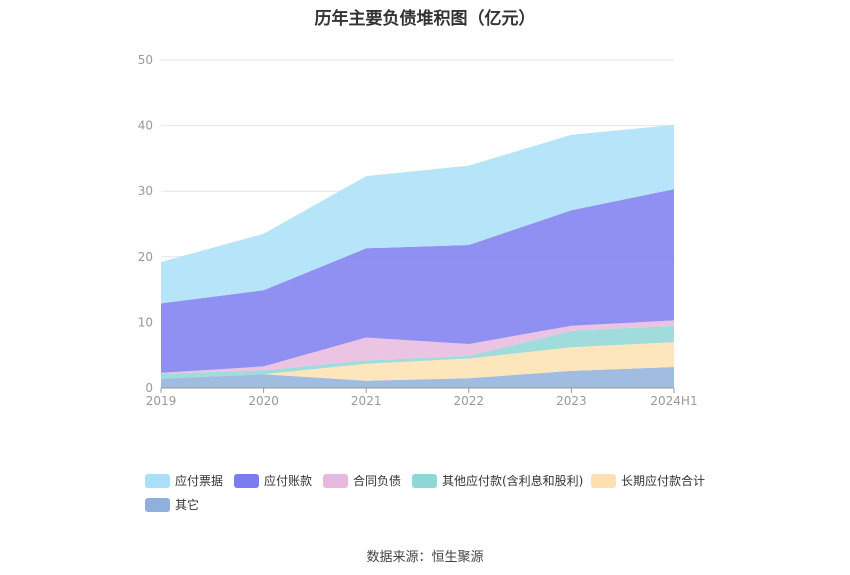 The image size is (850, 575). Describe the element at coordinates (172, 504) in the screenshot. I see `legend-item: 其它` at that location.